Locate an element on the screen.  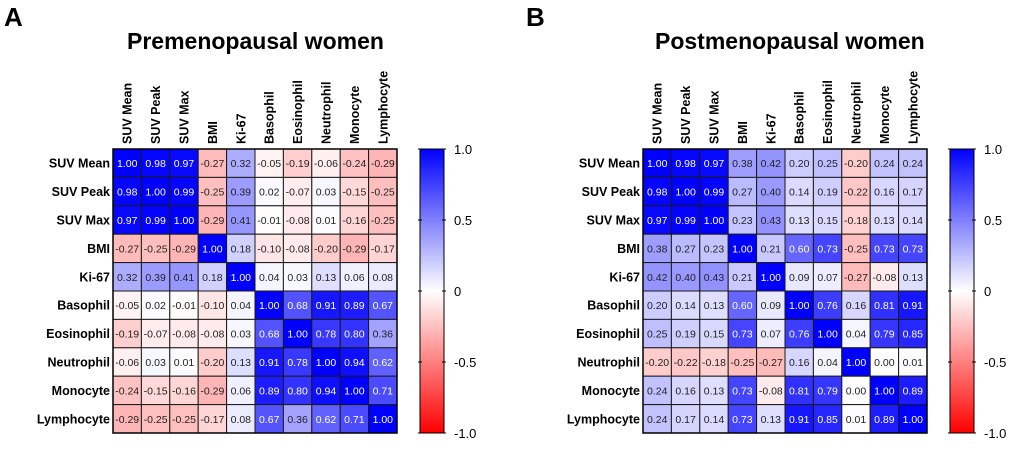
cell-value-label: -0.08 is located at coordinates (212, 335).